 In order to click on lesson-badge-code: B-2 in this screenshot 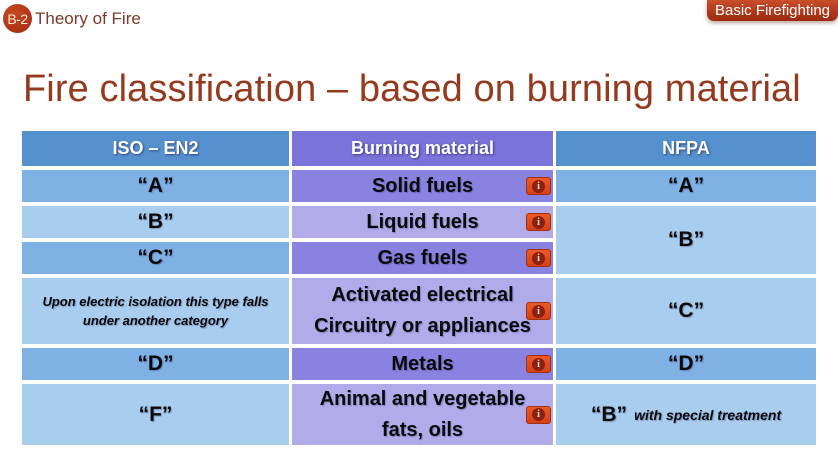, I will do `click(17, 18)`.